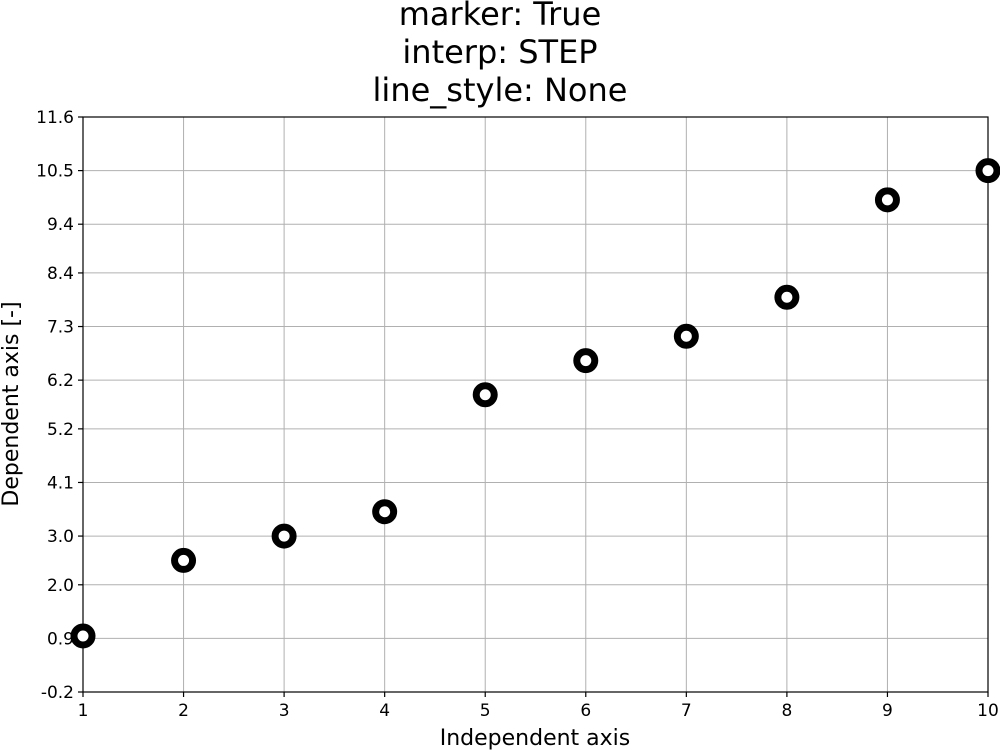 The height and width of the screenshot is (750, 1000). What do you see at coordinates (60, 430) in the screenshot?
I see `y-tick-label: 5.2` at bounding box center [60, 430].